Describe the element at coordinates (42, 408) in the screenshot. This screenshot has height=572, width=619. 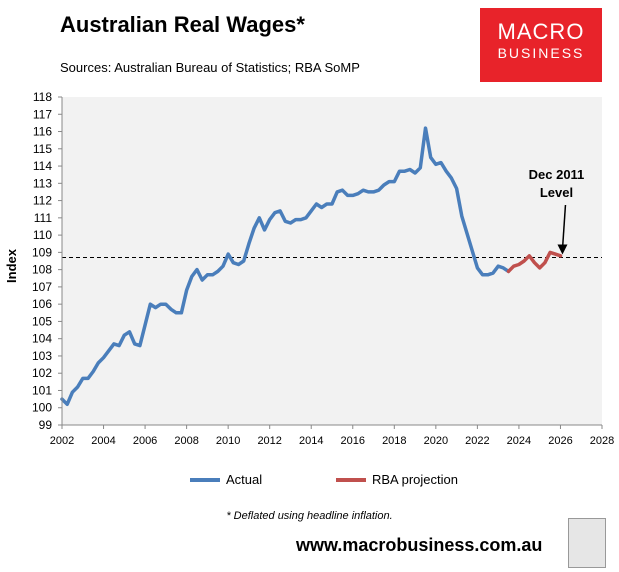
I see `y-tick-label: 100` at that location.